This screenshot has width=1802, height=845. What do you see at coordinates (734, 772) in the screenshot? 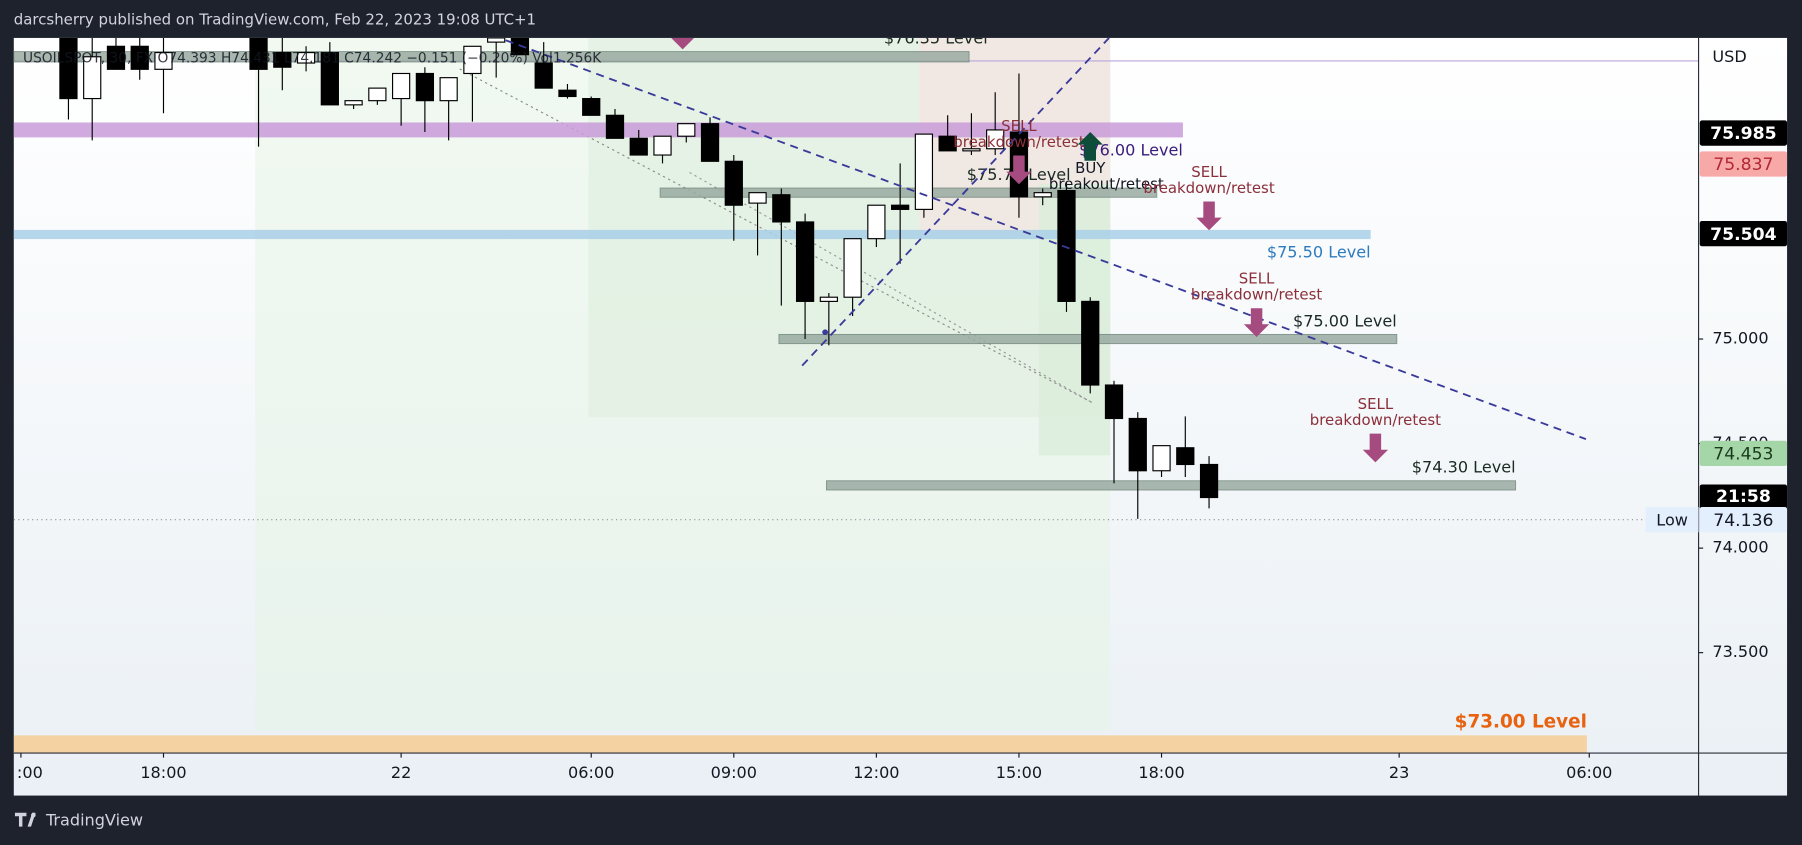
I see `x-tick-label: 09:00` at bounding box center [734, 772].